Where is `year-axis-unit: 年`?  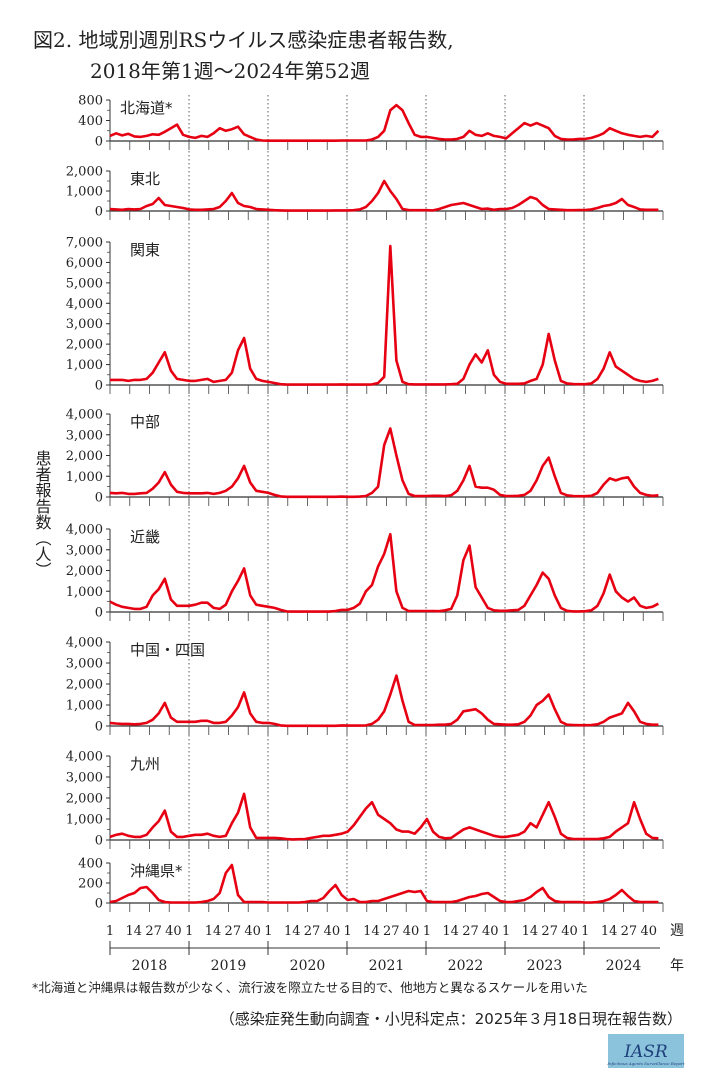 year-axis-unit: 年 is located at coordinates (677, 966).